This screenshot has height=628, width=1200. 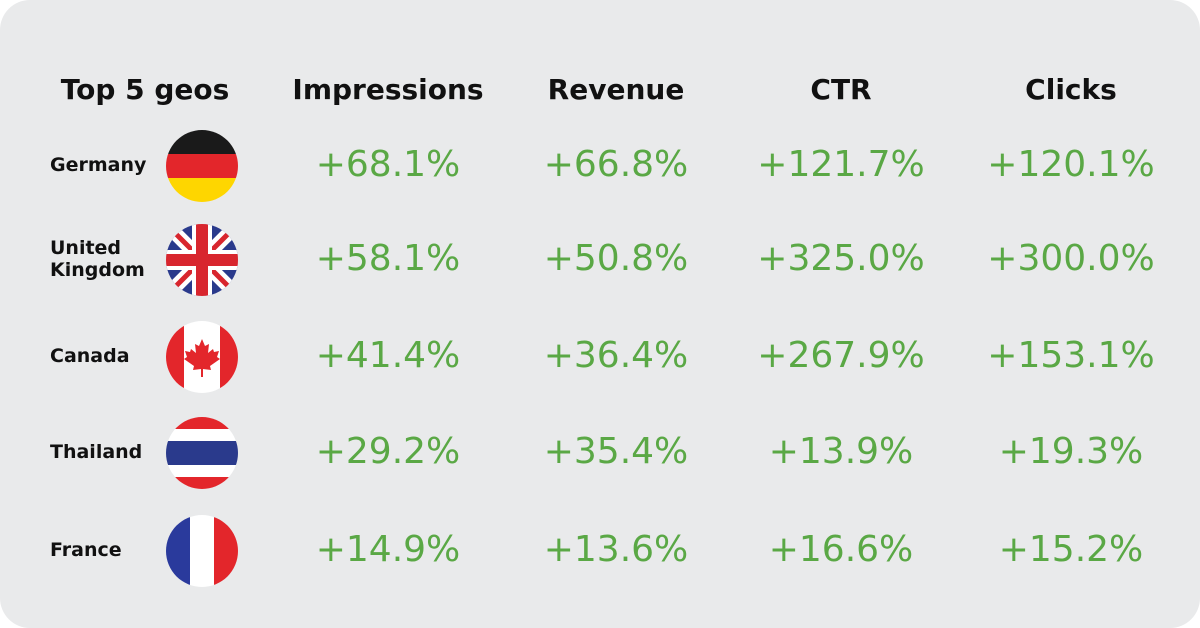 I want to click on impressions-value: +41.4%, so click(x=388, y=355).